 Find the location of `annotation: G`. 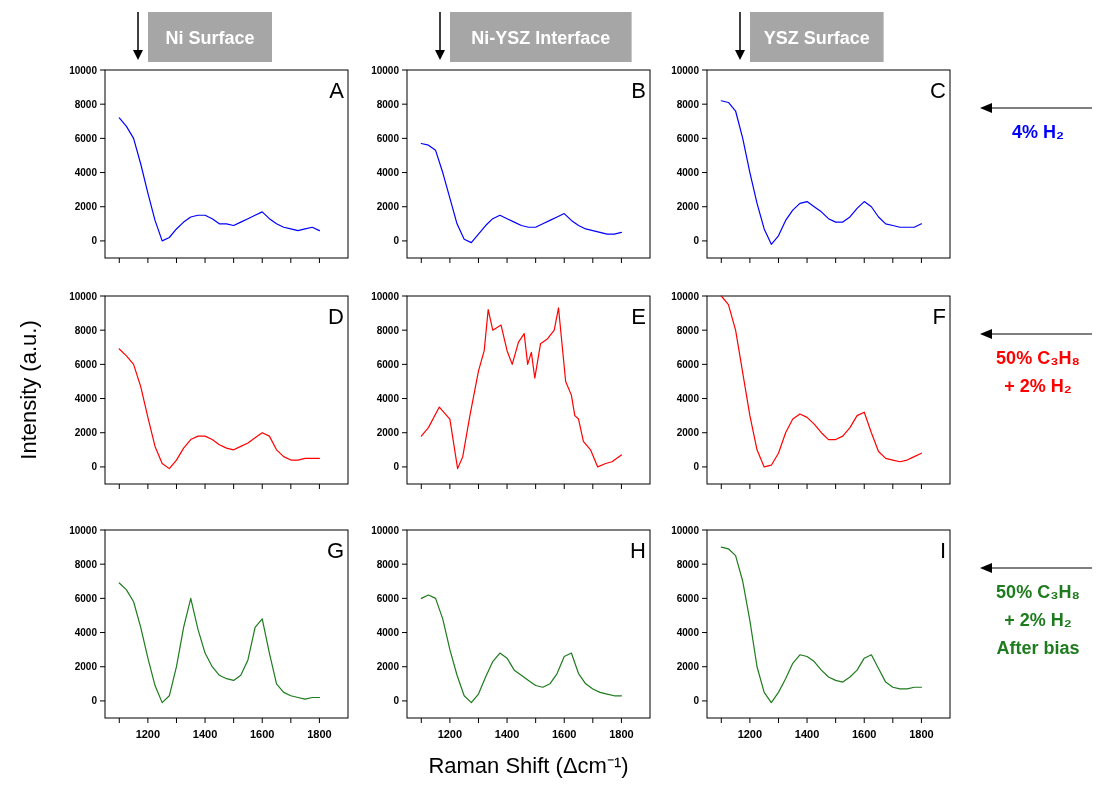

annotation: G is located at coordinates (335, 550).